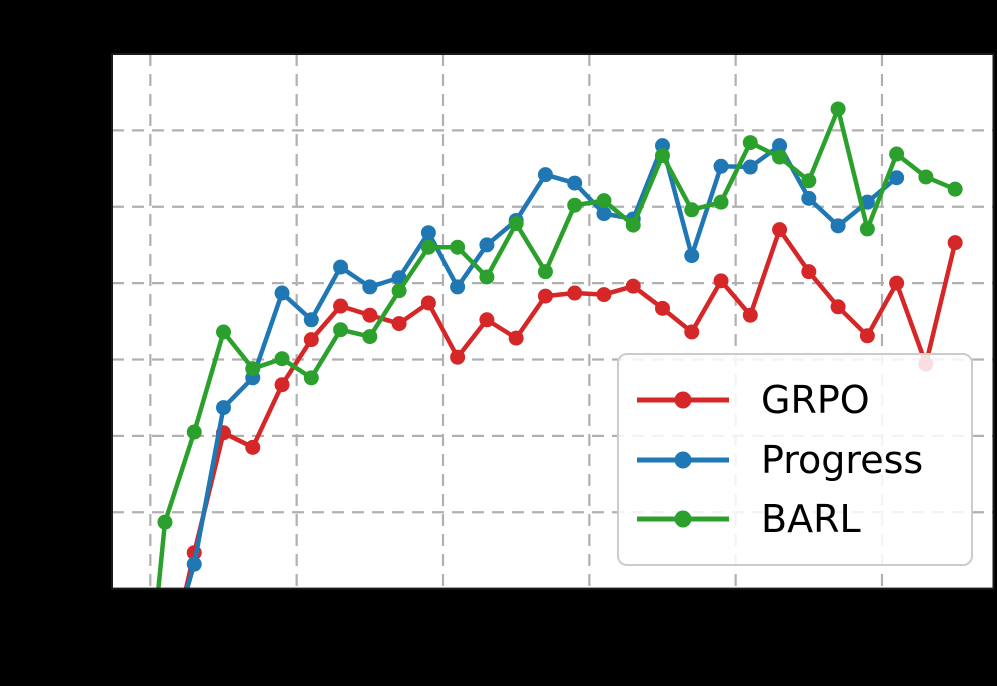  I want to click on legend: GRPO Progress BARL, so click(795, 459).